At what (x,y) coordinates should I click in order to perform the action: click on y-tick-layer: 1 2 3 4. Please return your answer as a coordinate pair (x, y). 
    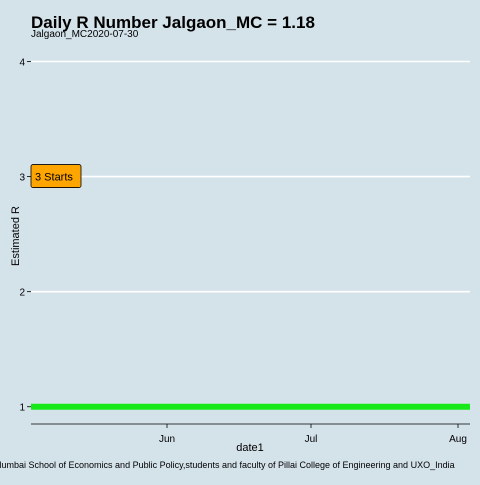
    Looking at the image, I should click on (25, 236).